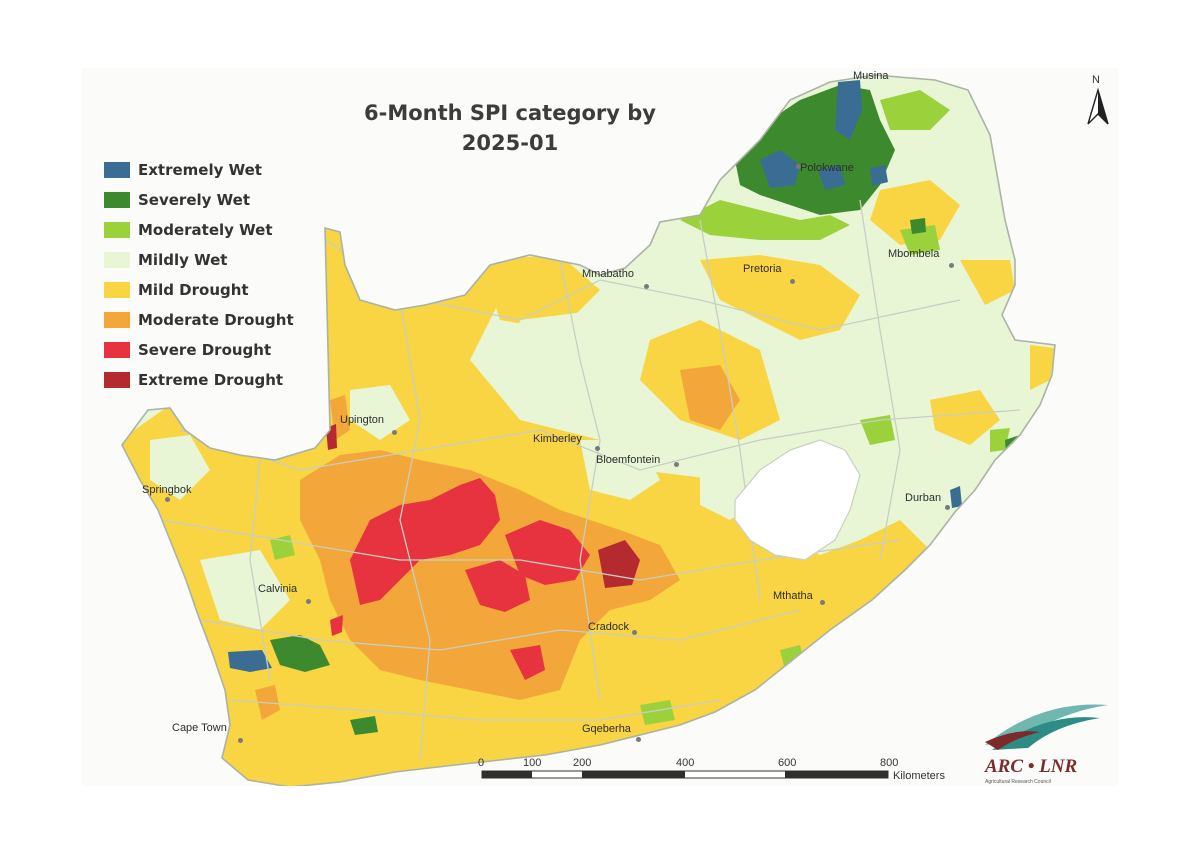 The height and width of the screenshot is (849, 1200). I want to click on city-label-cradock: Cradock, so click(608, 627).